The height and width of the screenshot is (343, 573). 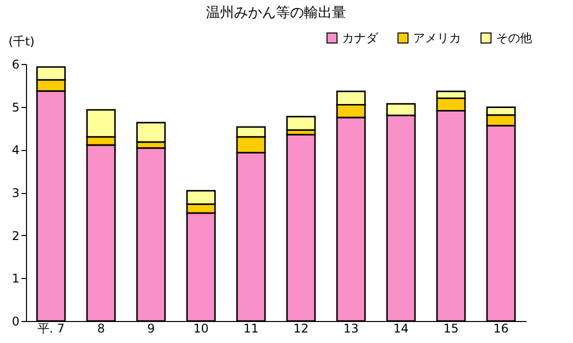 What do you see at coordinates (16, 107) in the screenshot?
I see `y-tick-label: 5` at bounding box center [16, 107].